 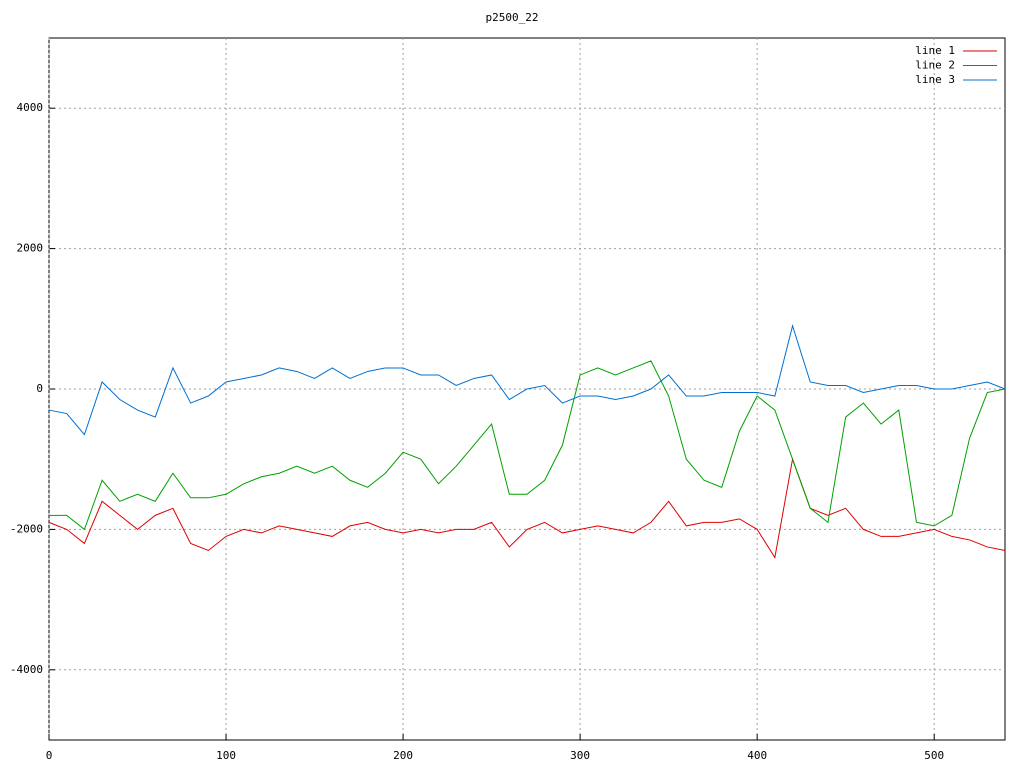 I want to click on y-tick-label: -4000, so click(x=26, y=669).